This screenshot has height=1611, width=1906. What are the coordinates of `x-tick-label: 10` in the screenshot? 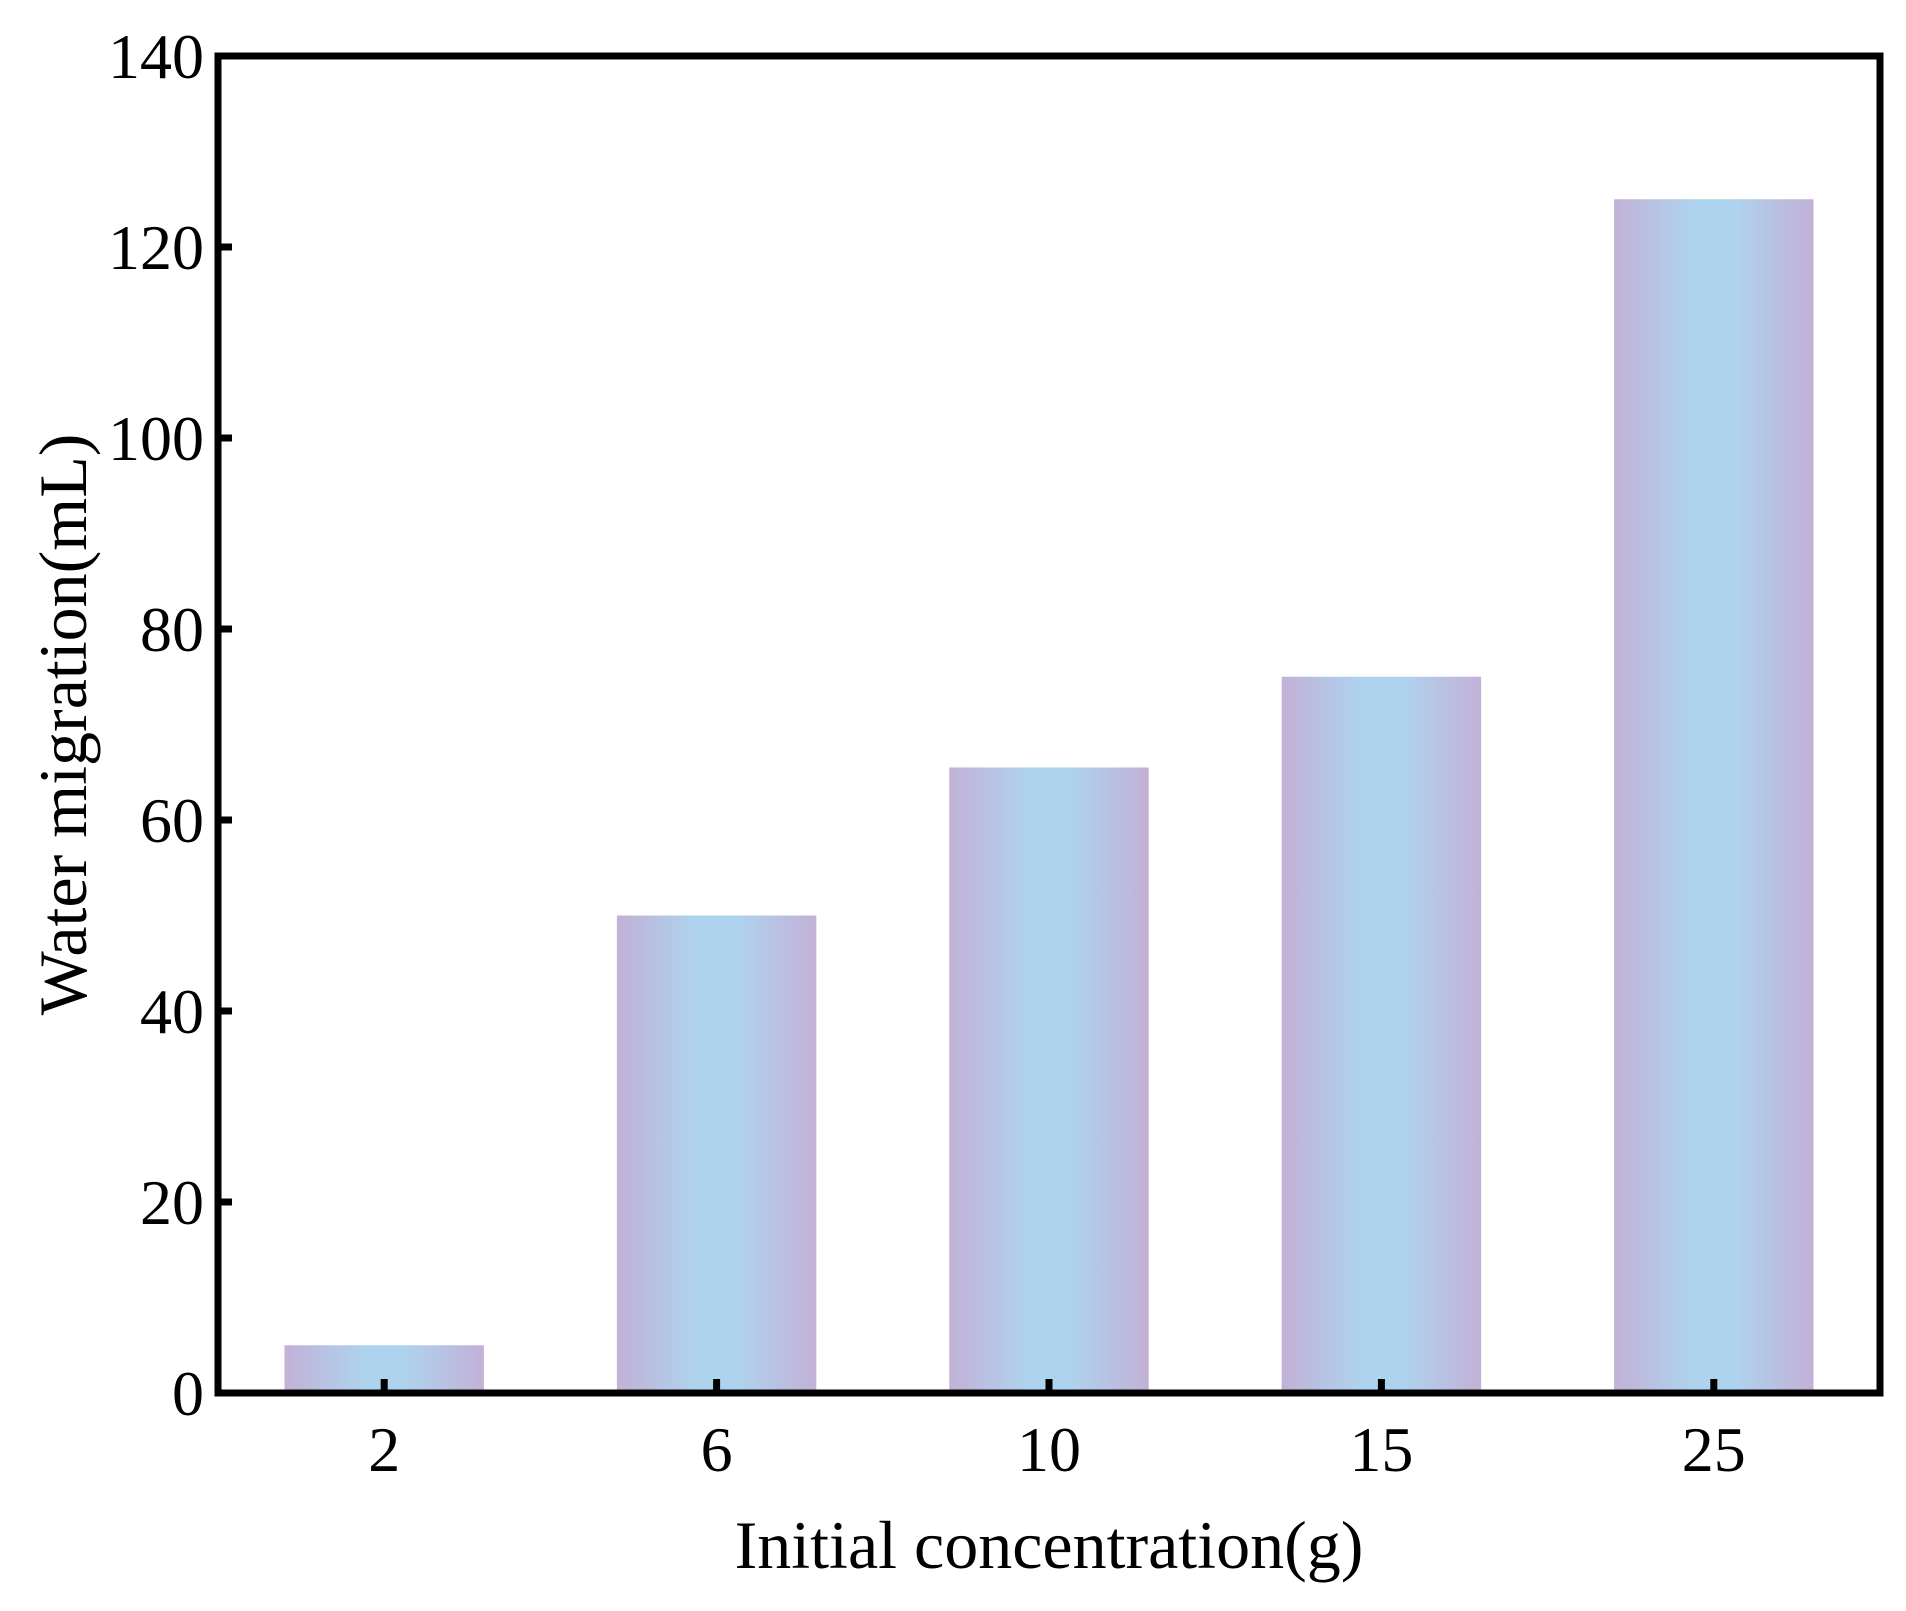 It's located at (1049, 1449).